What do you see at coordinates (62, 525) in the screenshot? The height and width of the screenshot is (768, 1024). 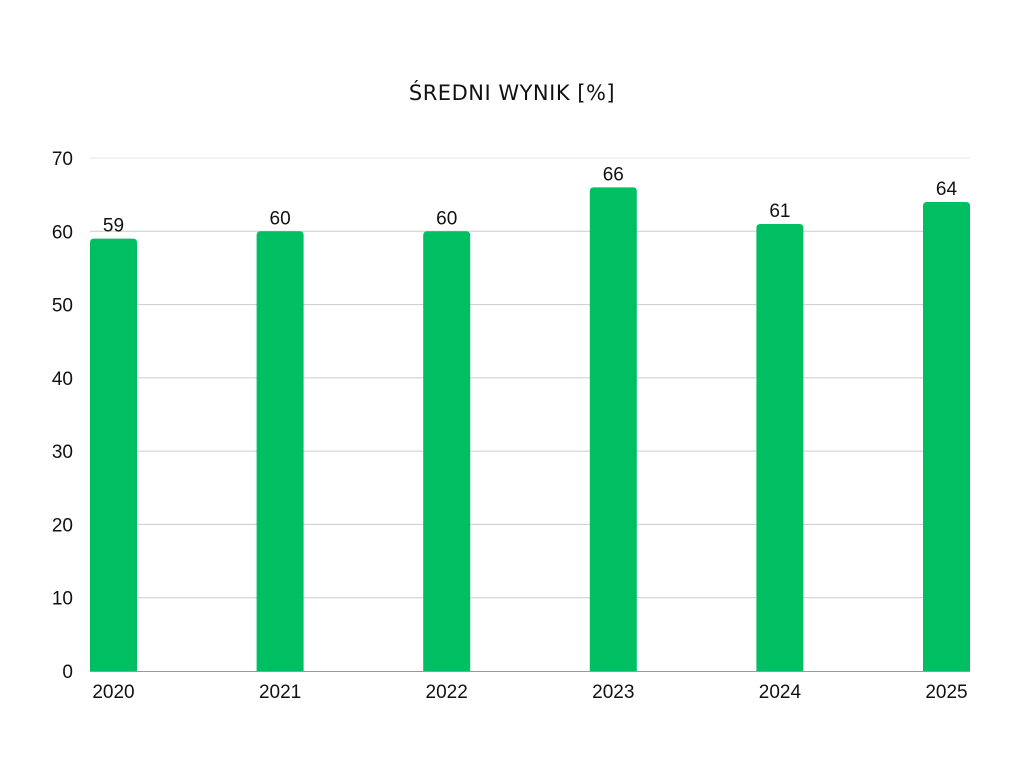 I see `y-tick-label: 20` at bounding box center [62, 525].